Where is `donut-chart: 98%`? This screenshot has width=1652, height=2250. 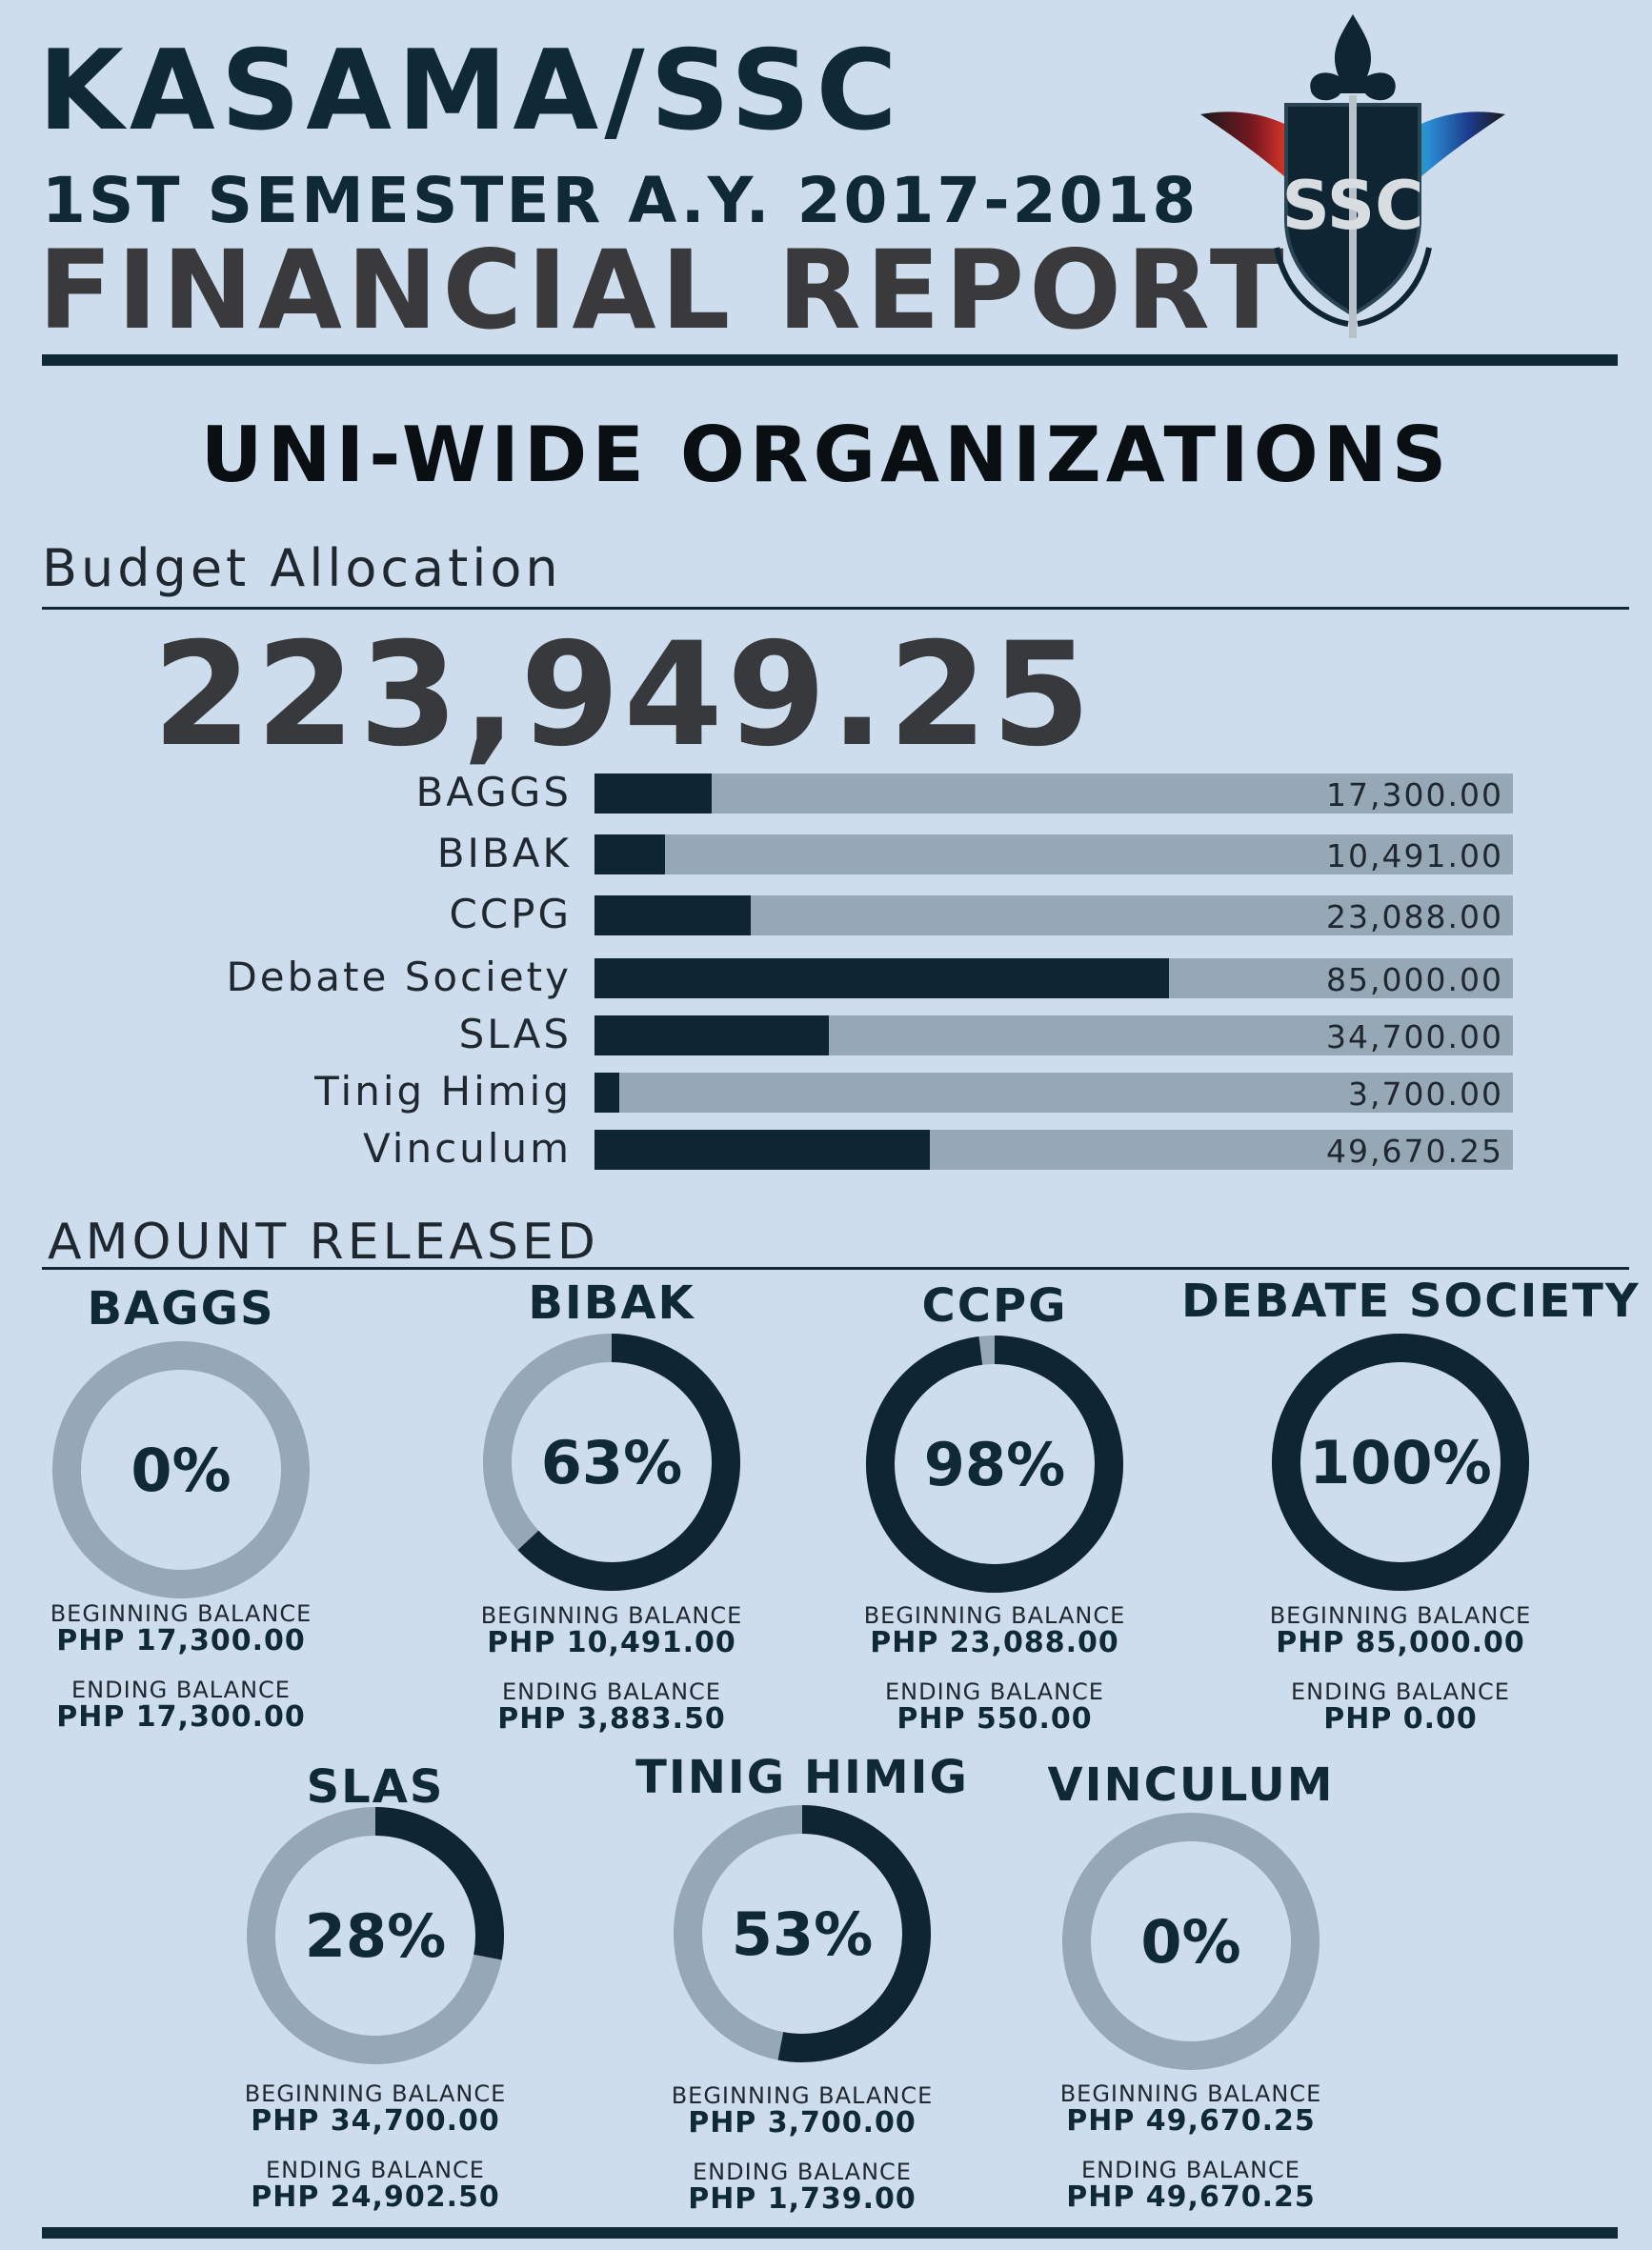 donut-chart: 98% is located at coordinates (994, 1464).